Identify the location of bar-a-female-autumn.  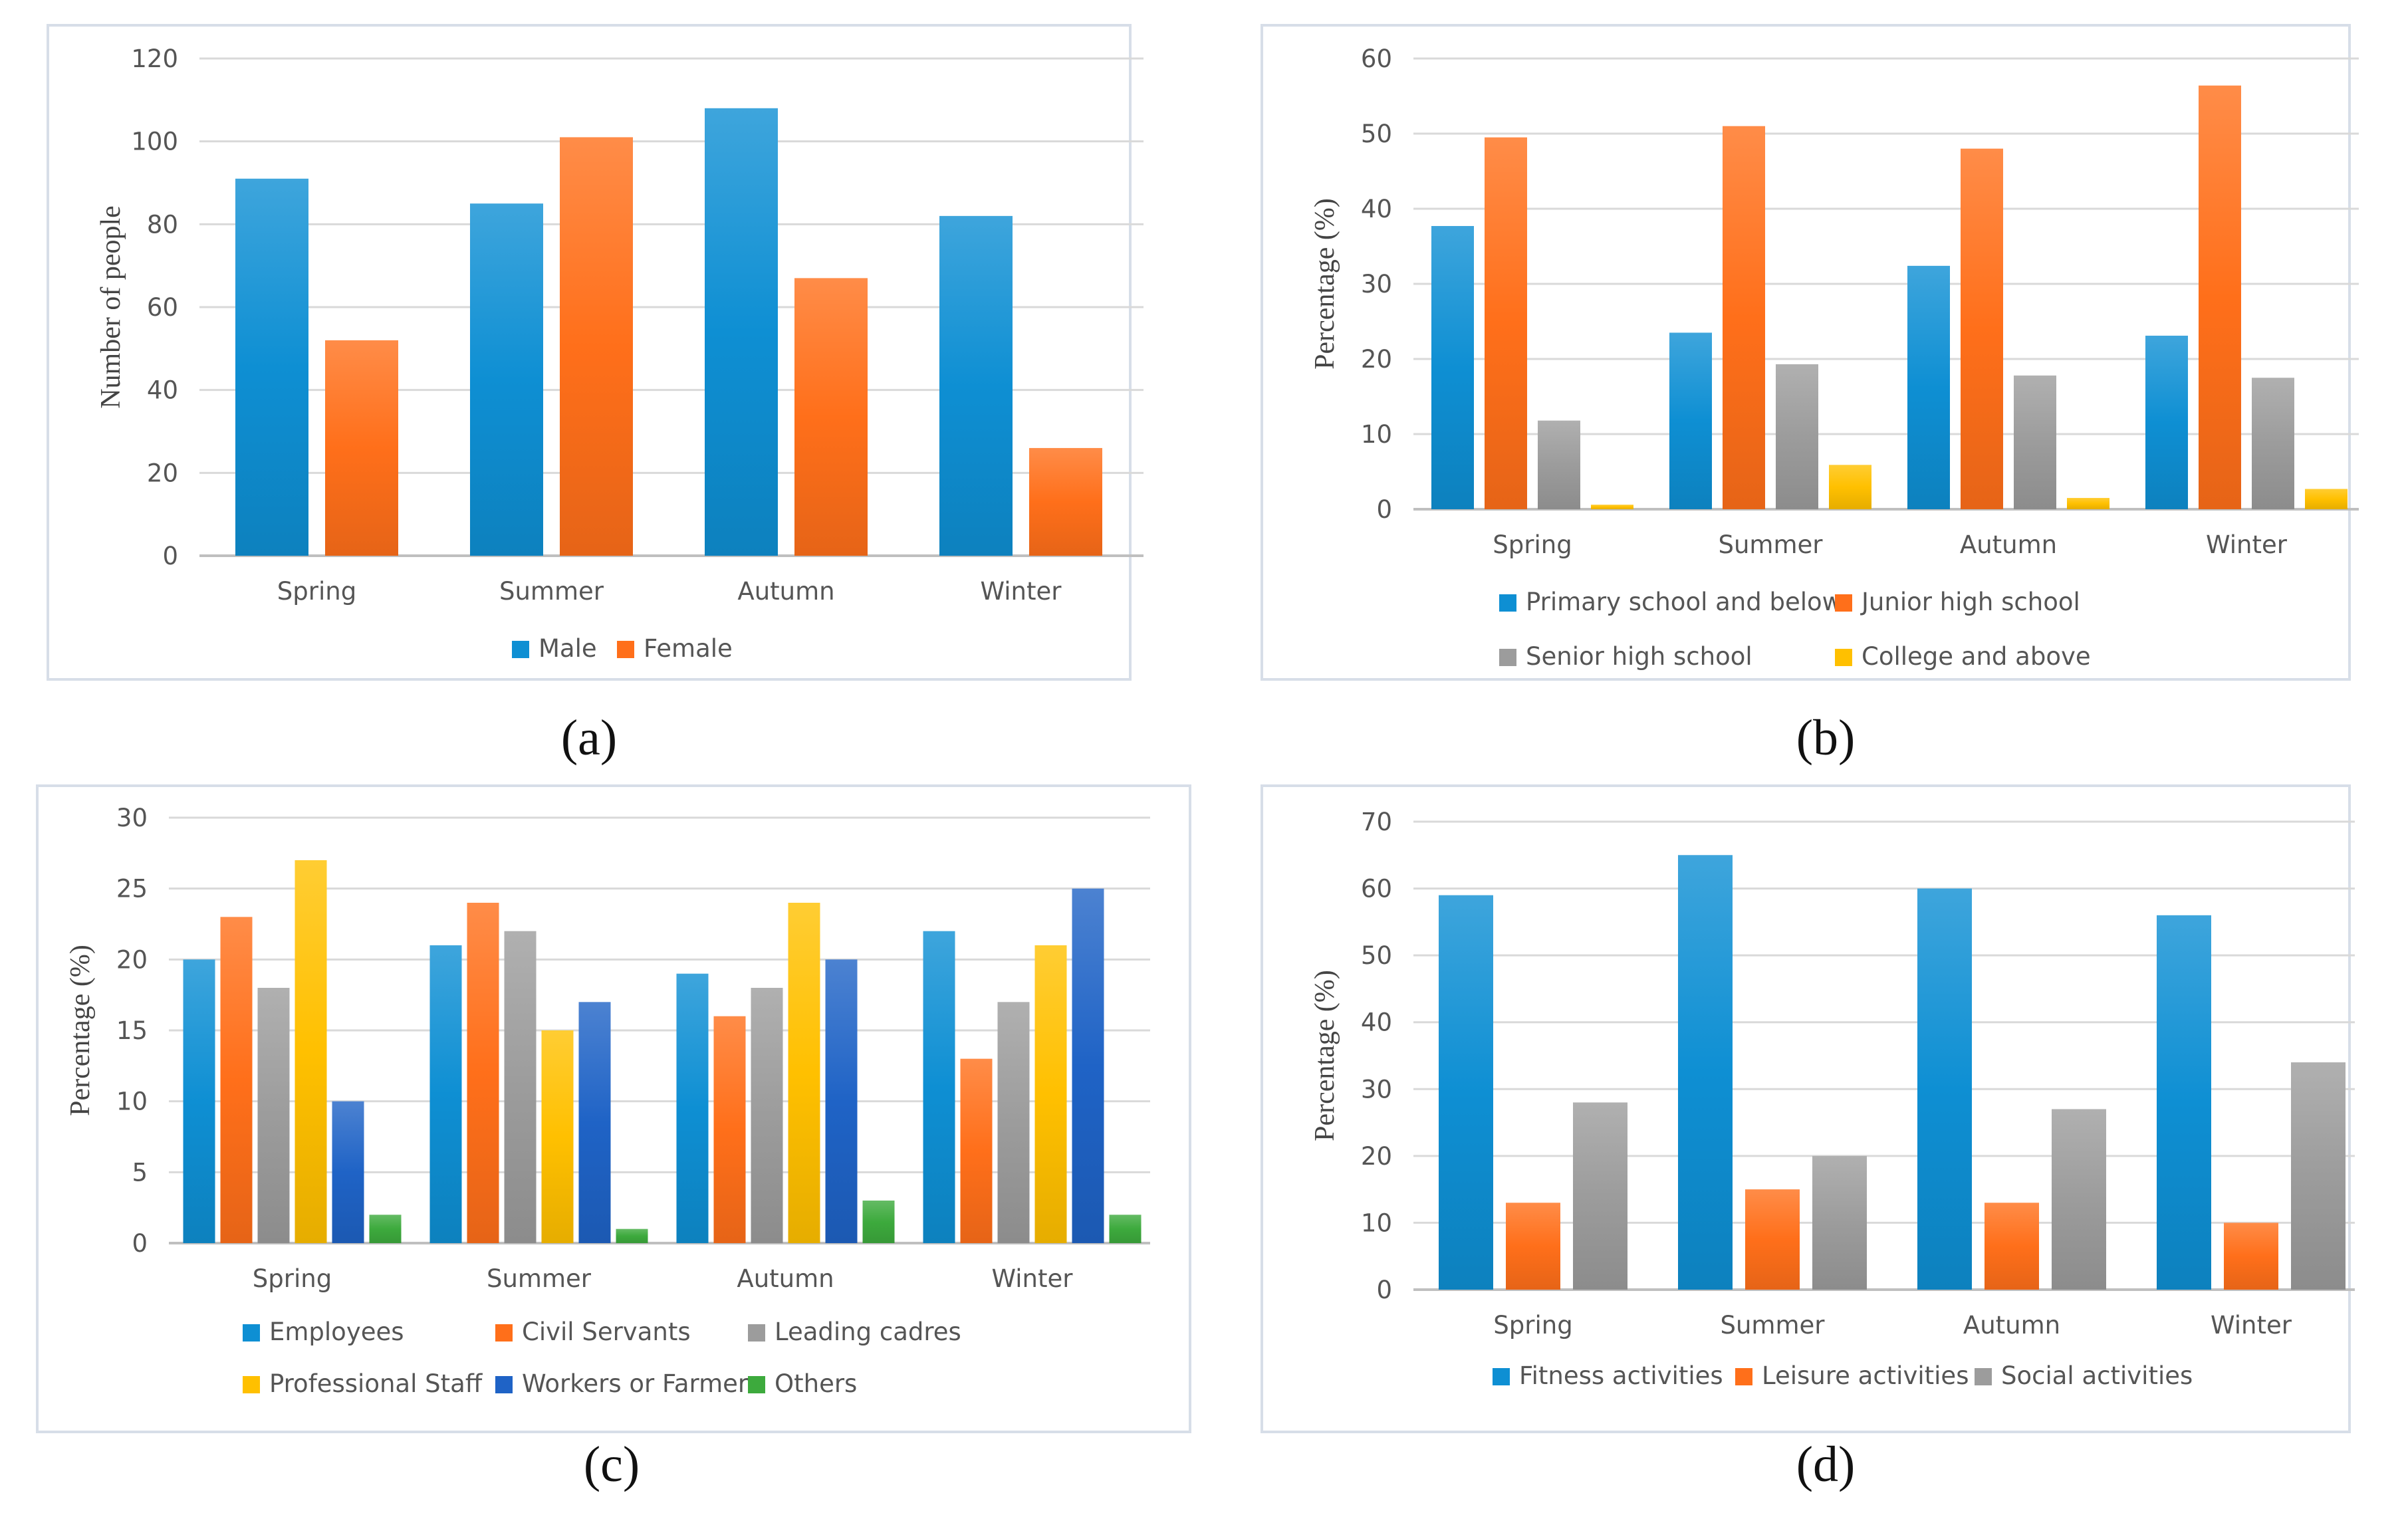
(831, 417).